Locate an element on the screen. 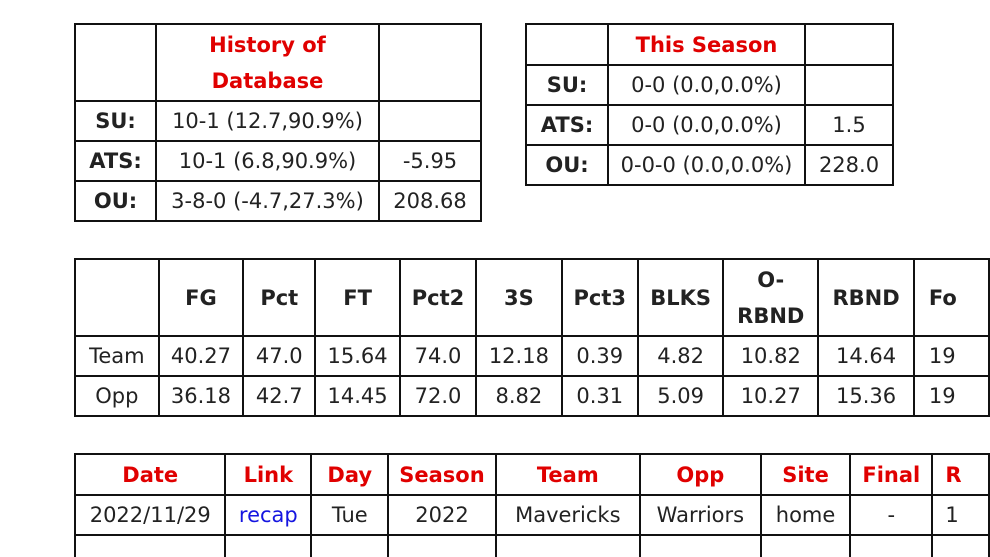  stat-cell: 12.18 is located at coordinates (519, 356).